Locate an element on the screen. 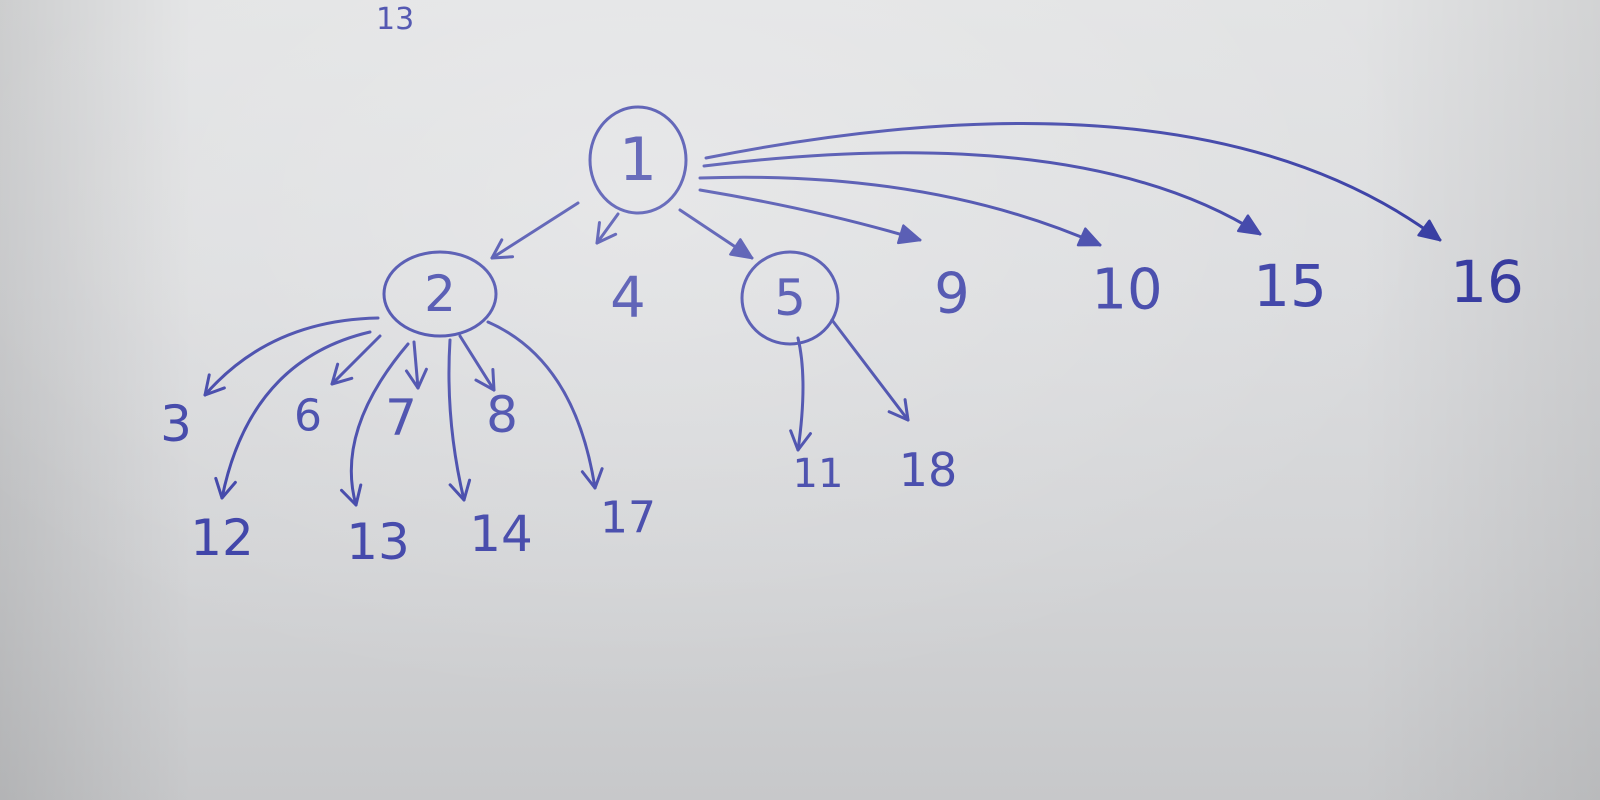 Image resolution: width=1600 pixels, height=800 pixels. node-13: 13 is located at coordinates (378, 542).